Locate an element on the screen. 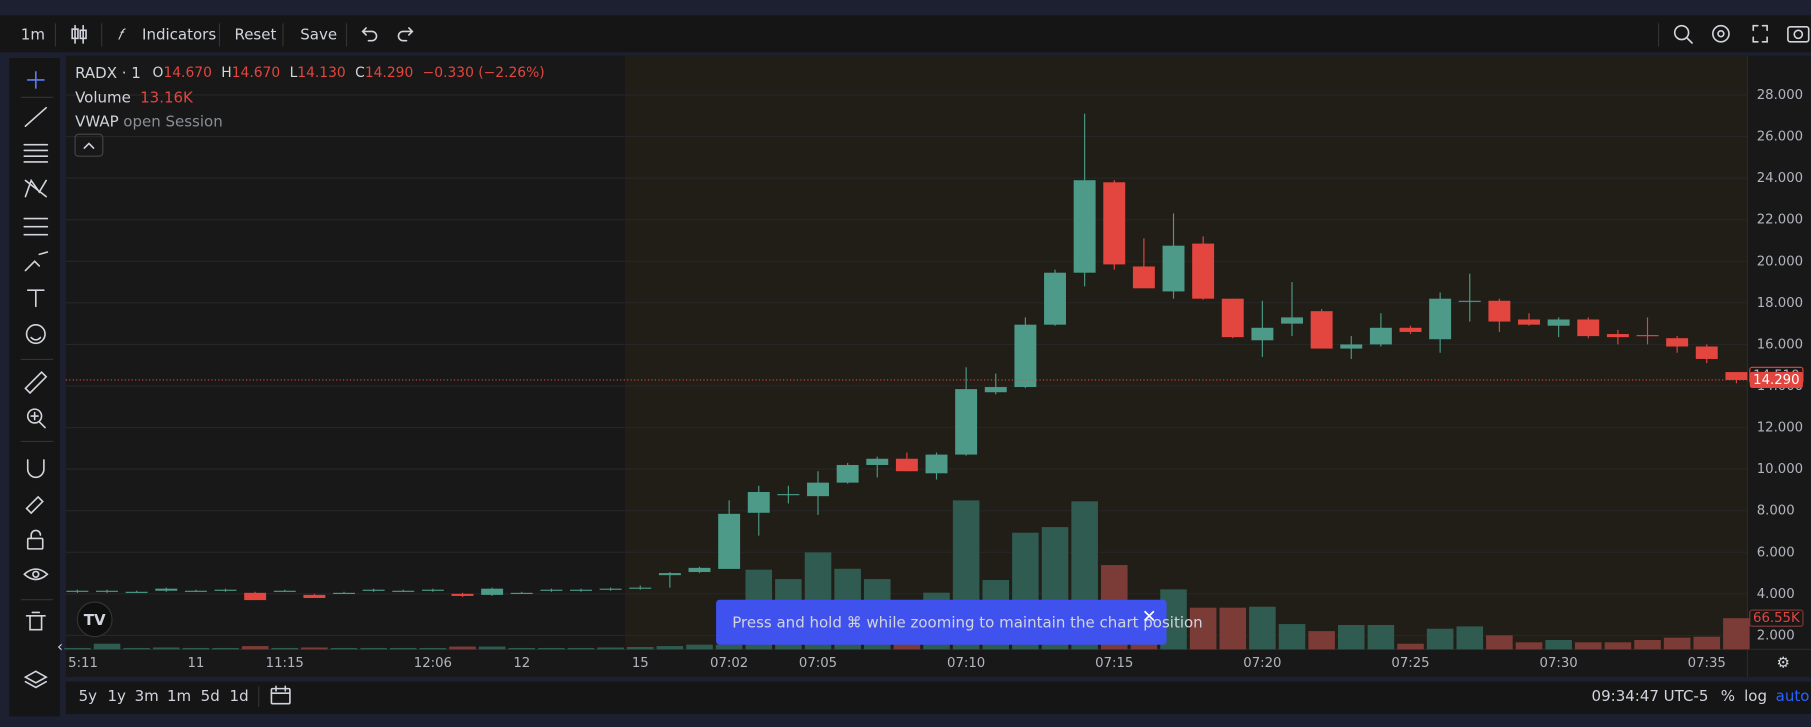  toast is located at coordinates (941, 622).